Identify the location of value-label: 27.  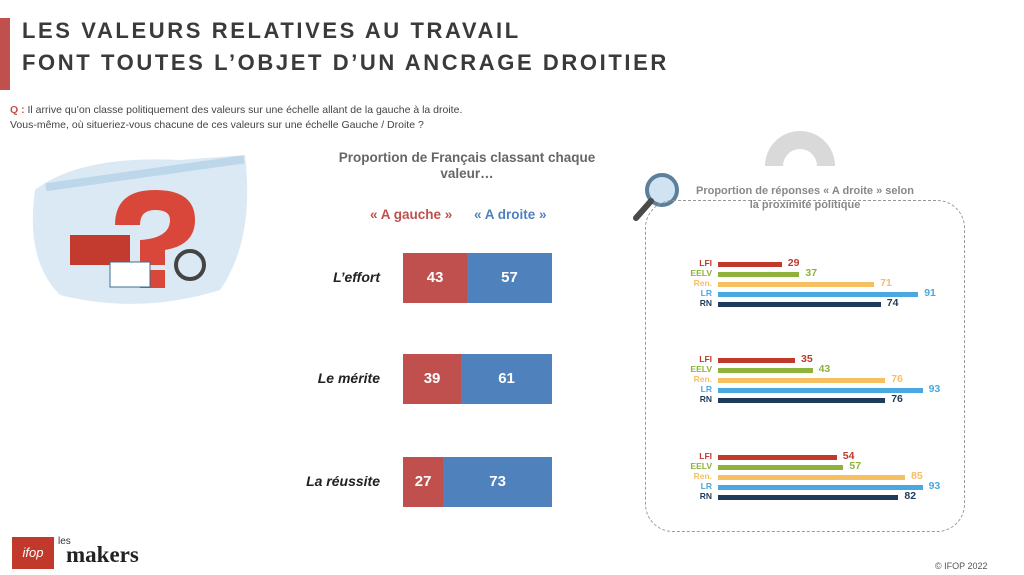
(423, 481).